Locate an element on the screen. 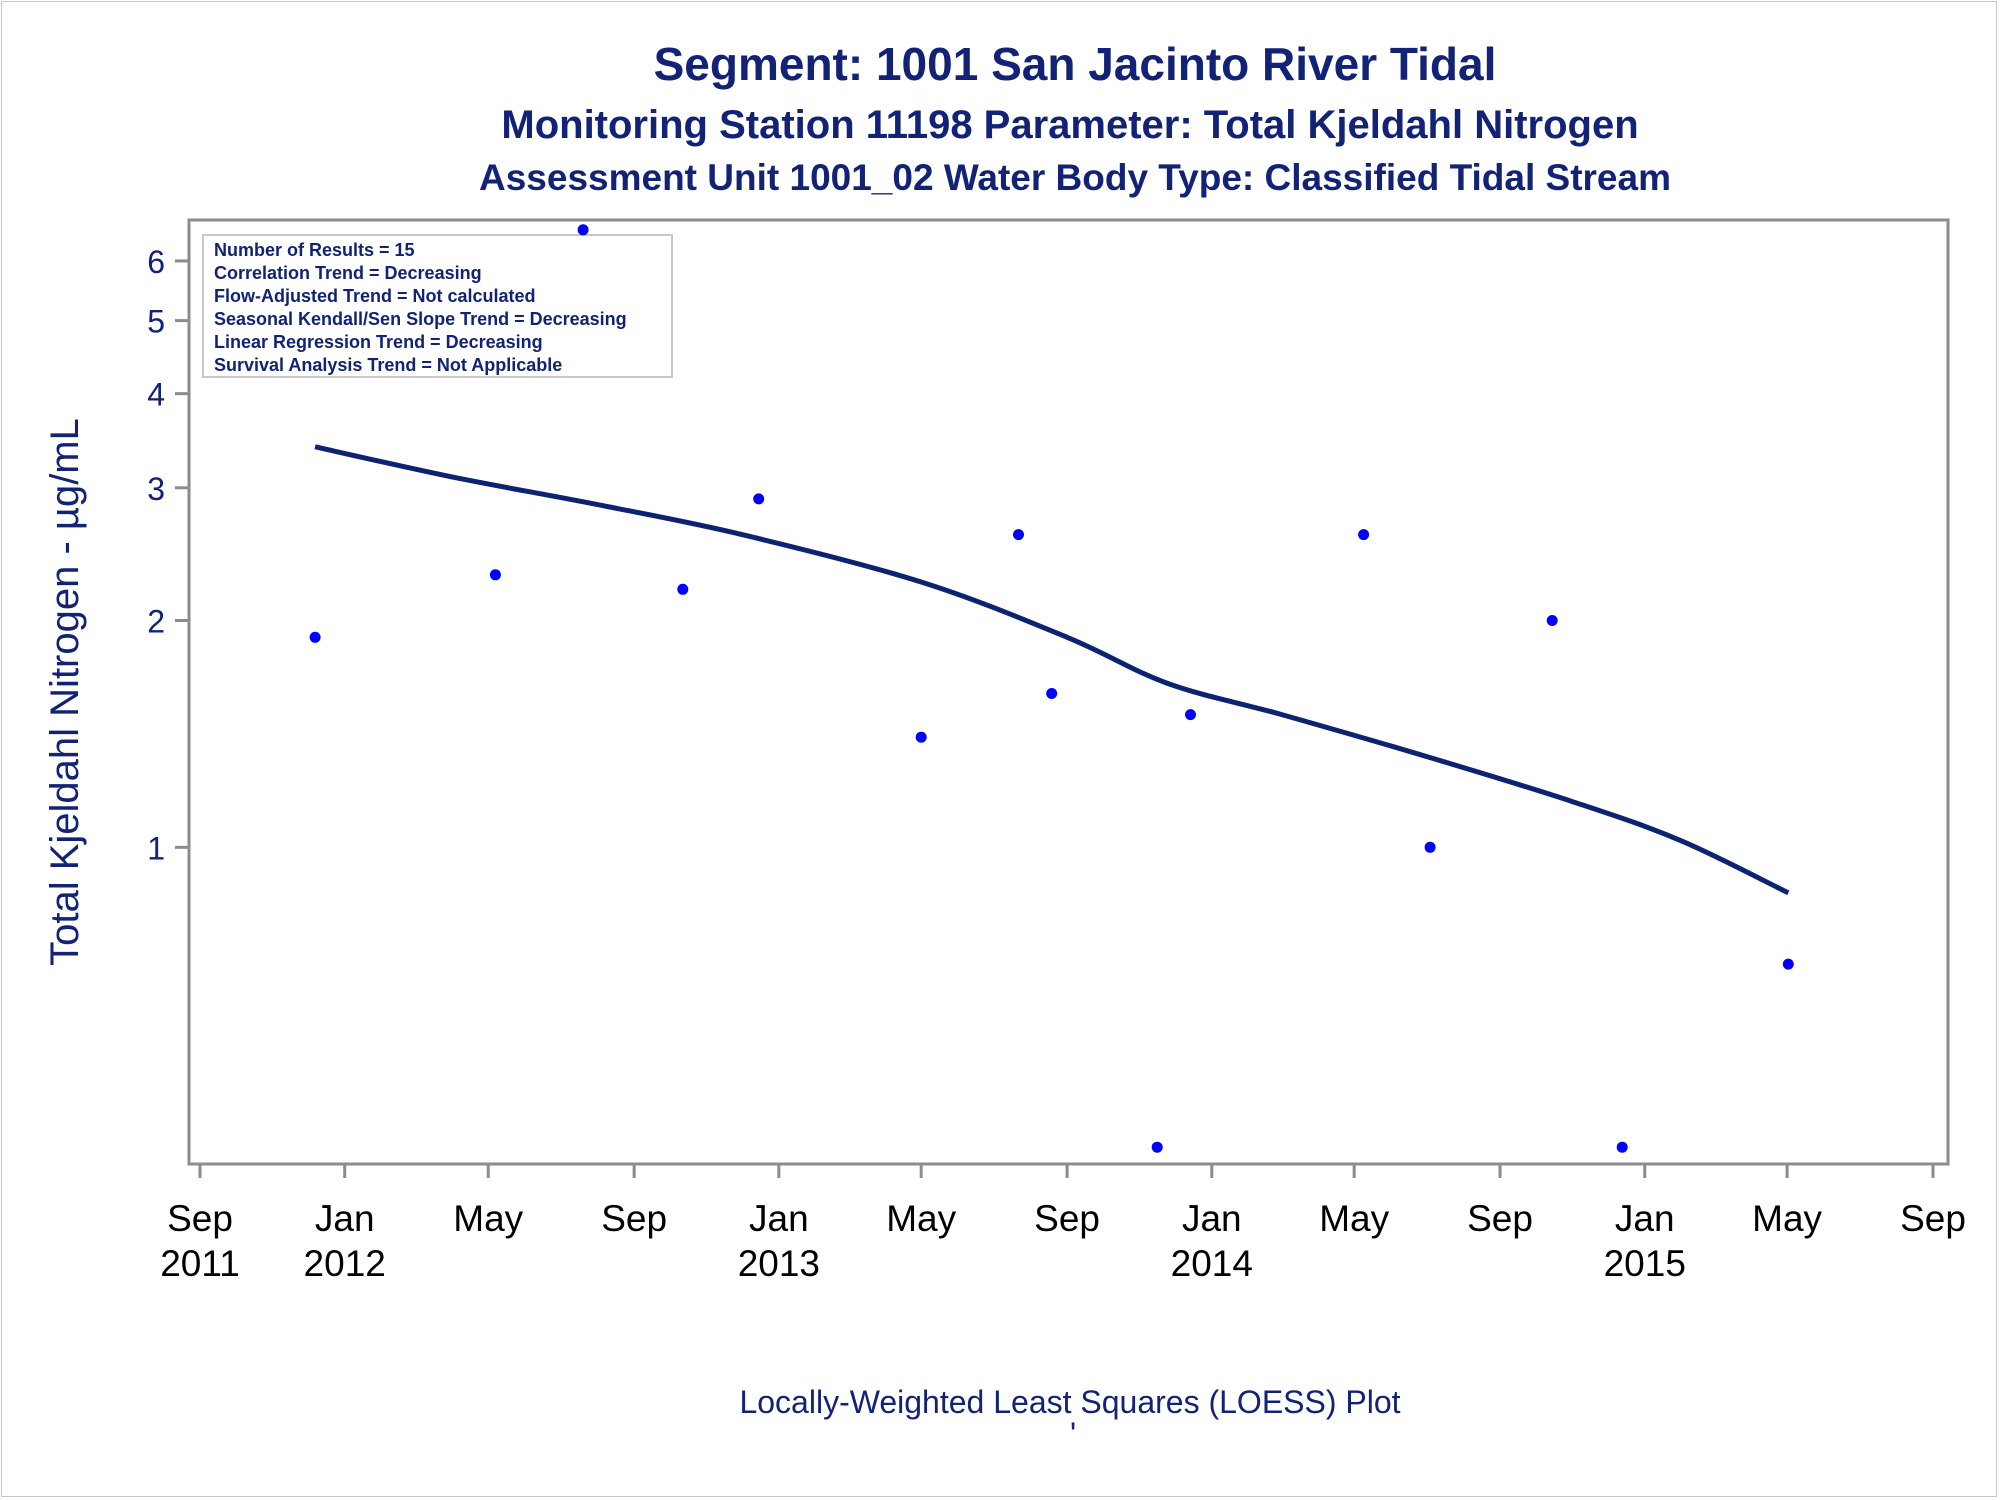 This screenshot has height=1500, width=2000. stats-correlation-trend: Correlation Trend = Decreasing is located at coordinates (348, 273).